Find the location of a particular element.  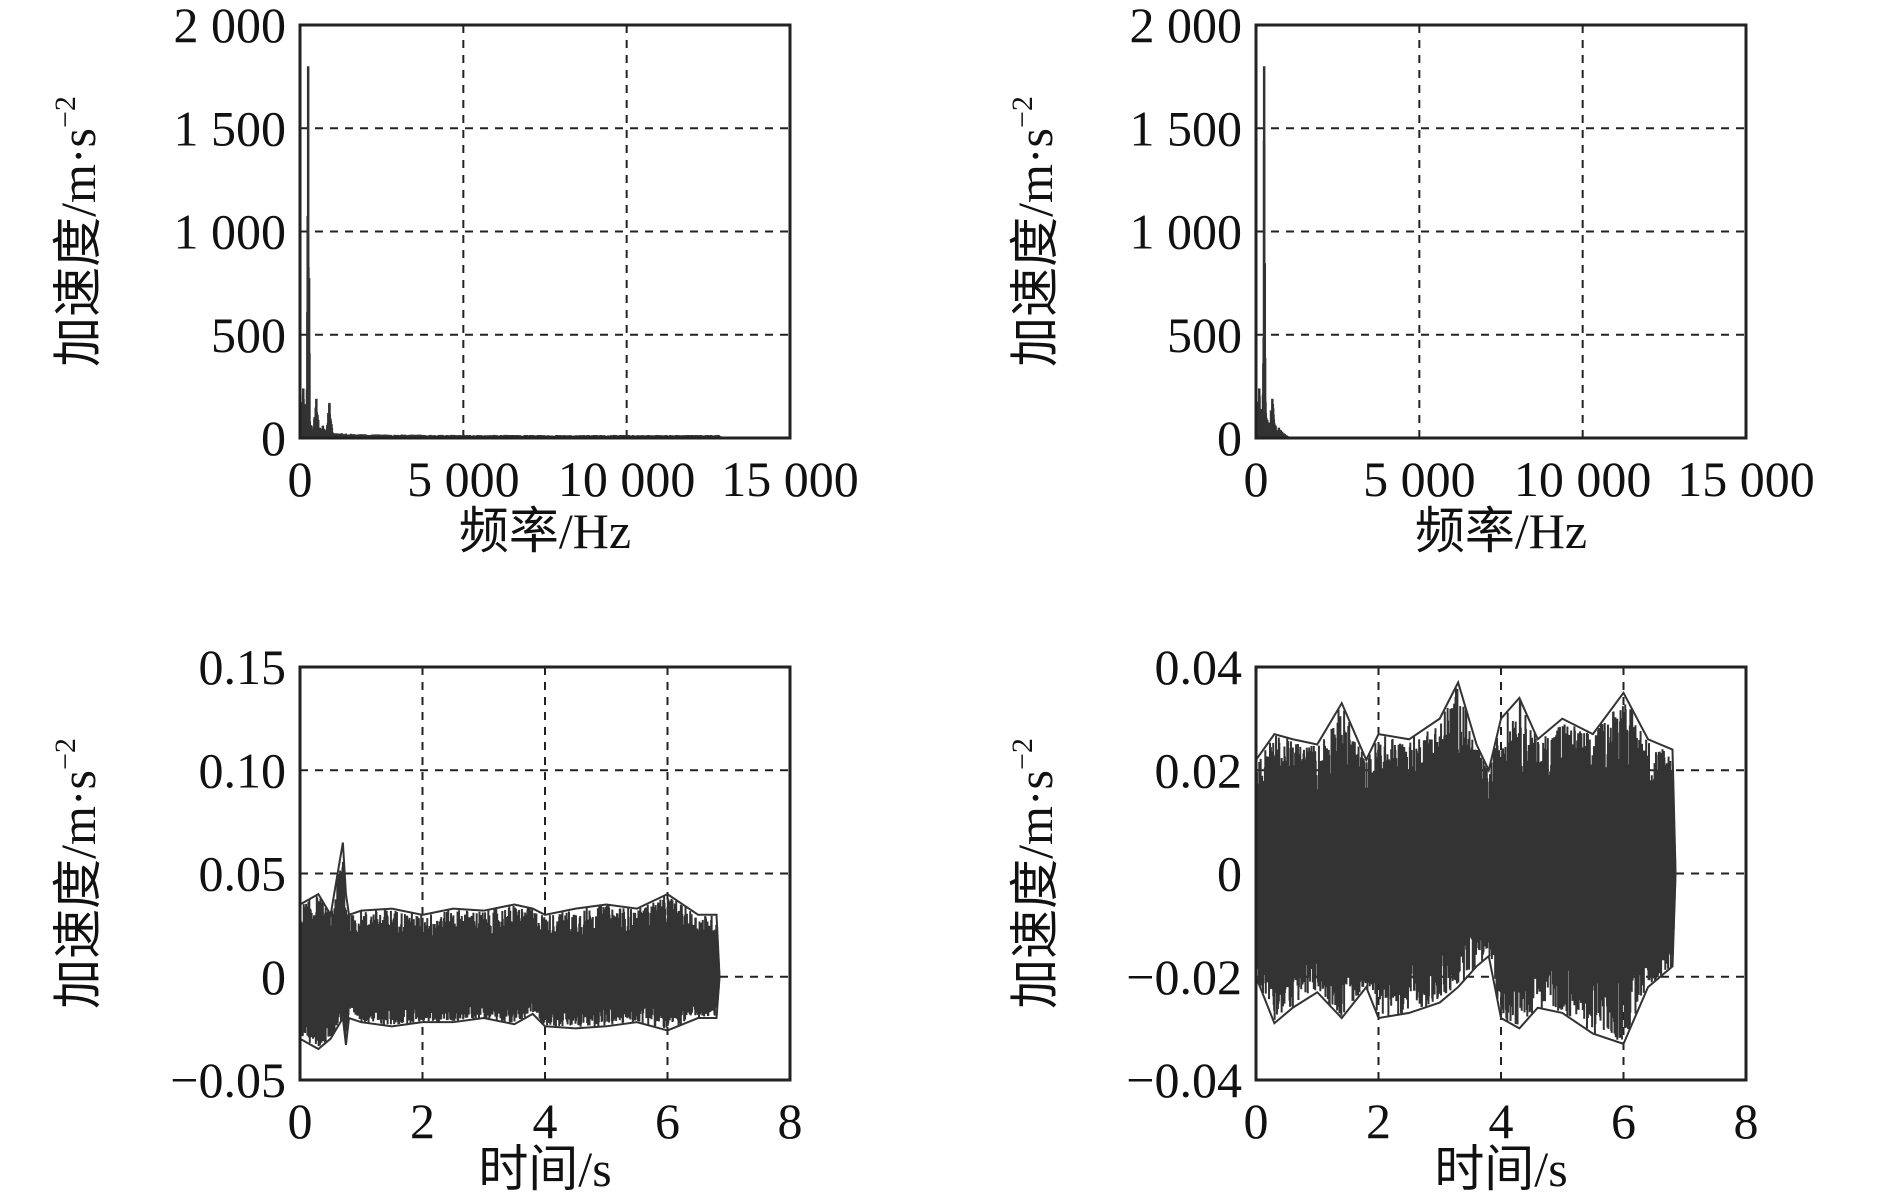

y-tick-label: 0.05 is located at coordinates (243, 874).